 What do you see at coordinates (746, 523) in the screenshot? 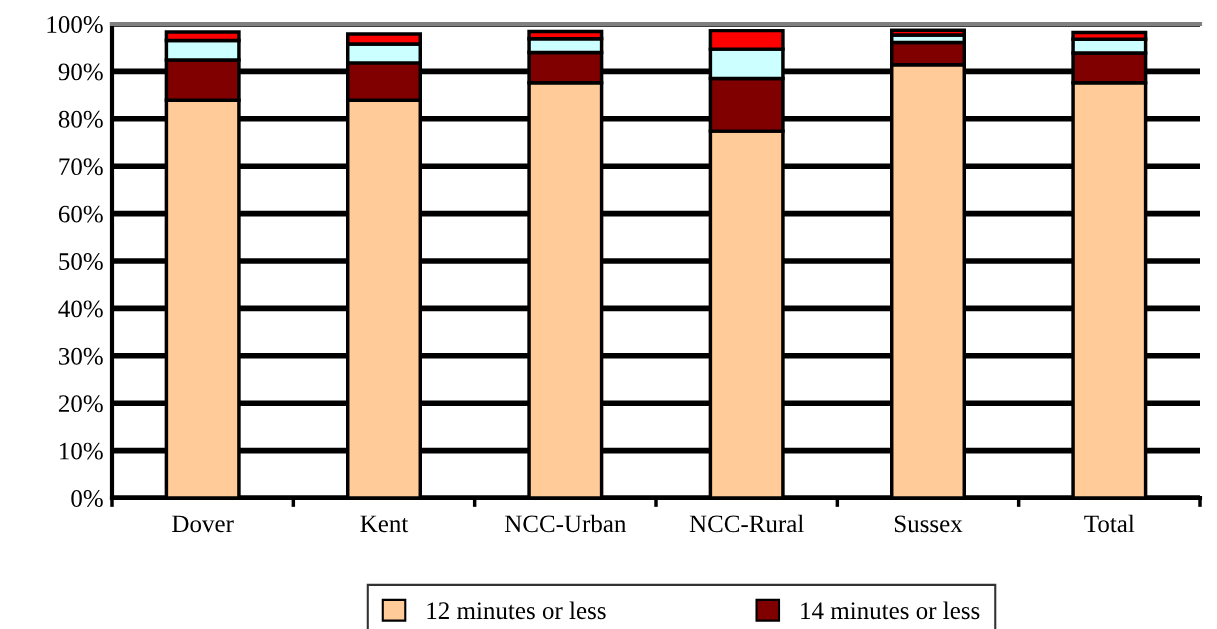
I see `x-tick-label: NCC-Rural` at bounding box center [746, 523].